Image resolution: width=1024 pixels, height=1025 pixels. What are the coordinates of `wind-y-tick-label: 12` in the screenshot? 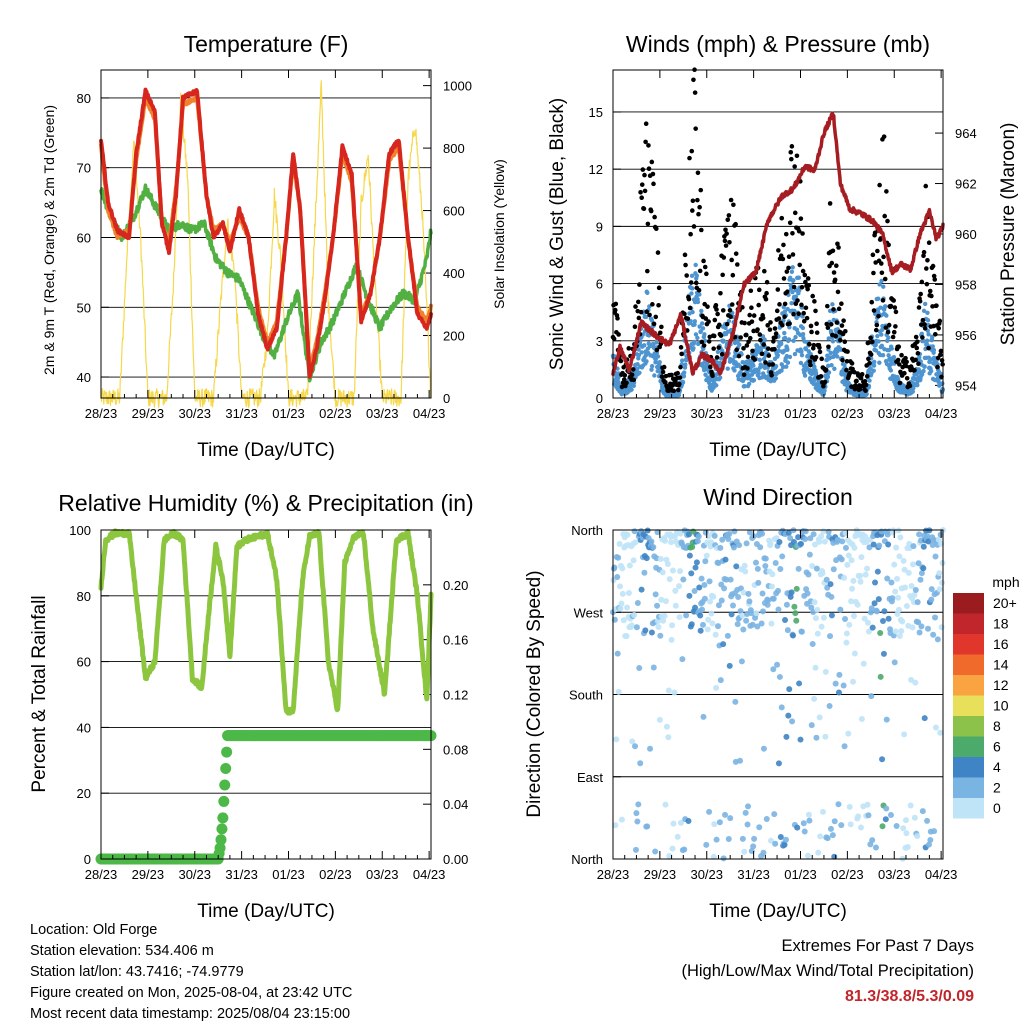 It's located at (596, 169).